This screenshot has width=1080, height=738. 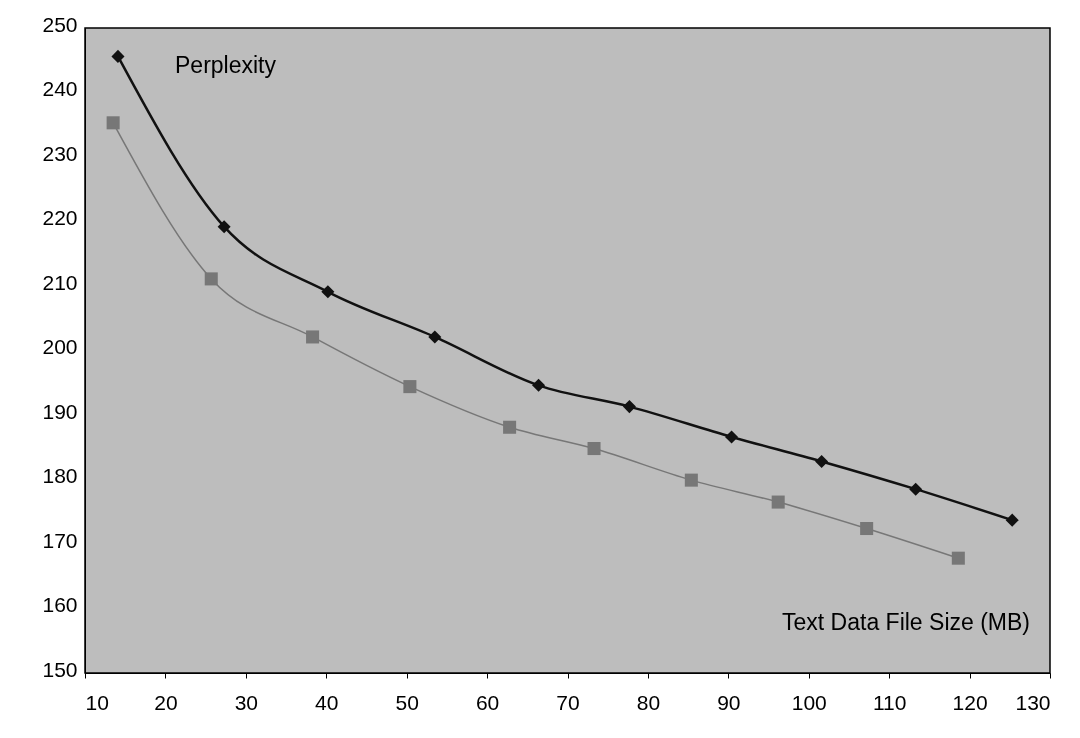 What do you see at coordinates (60, 217) in the screenshot?
I see `y-tick-label: 220` at bounding box center [60, 217].